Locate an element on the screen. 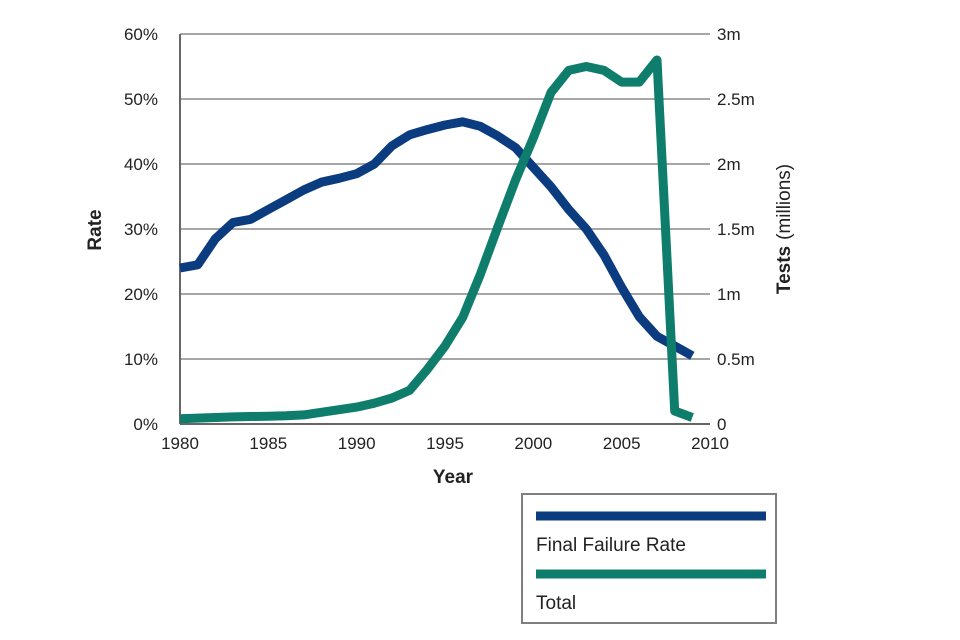 This screenshot has width=960, height=640. y-axis-right-title-main: Tests is located at coordinates (784, 270).